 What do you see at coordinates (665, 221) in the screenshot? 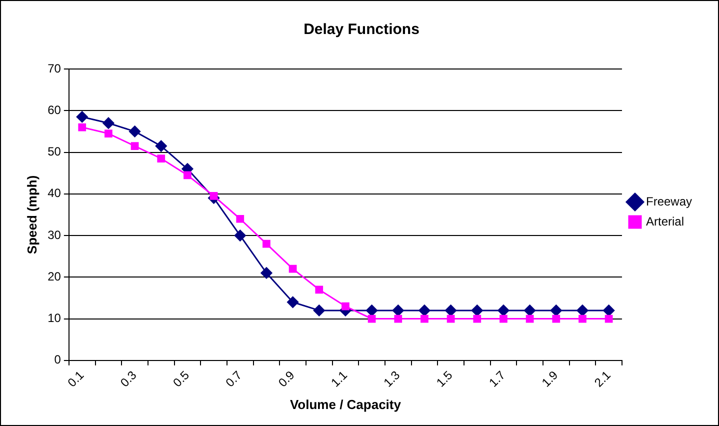
I see `legend-label: Arterial` at bounding box center [665, 221].